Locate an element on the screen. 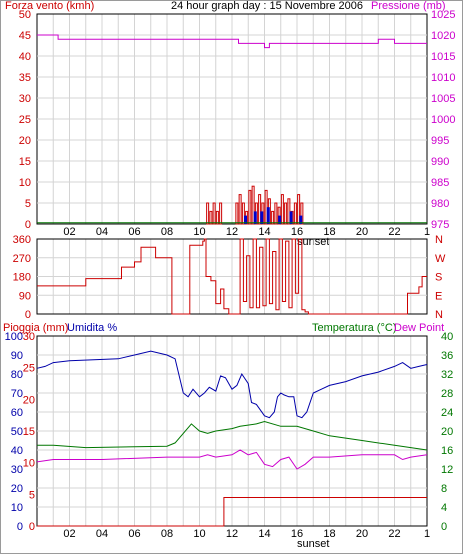 The height and width of the screenshot is (556, 465). thermo-panel-xtick: 12 is located at coordinates (232, 534).